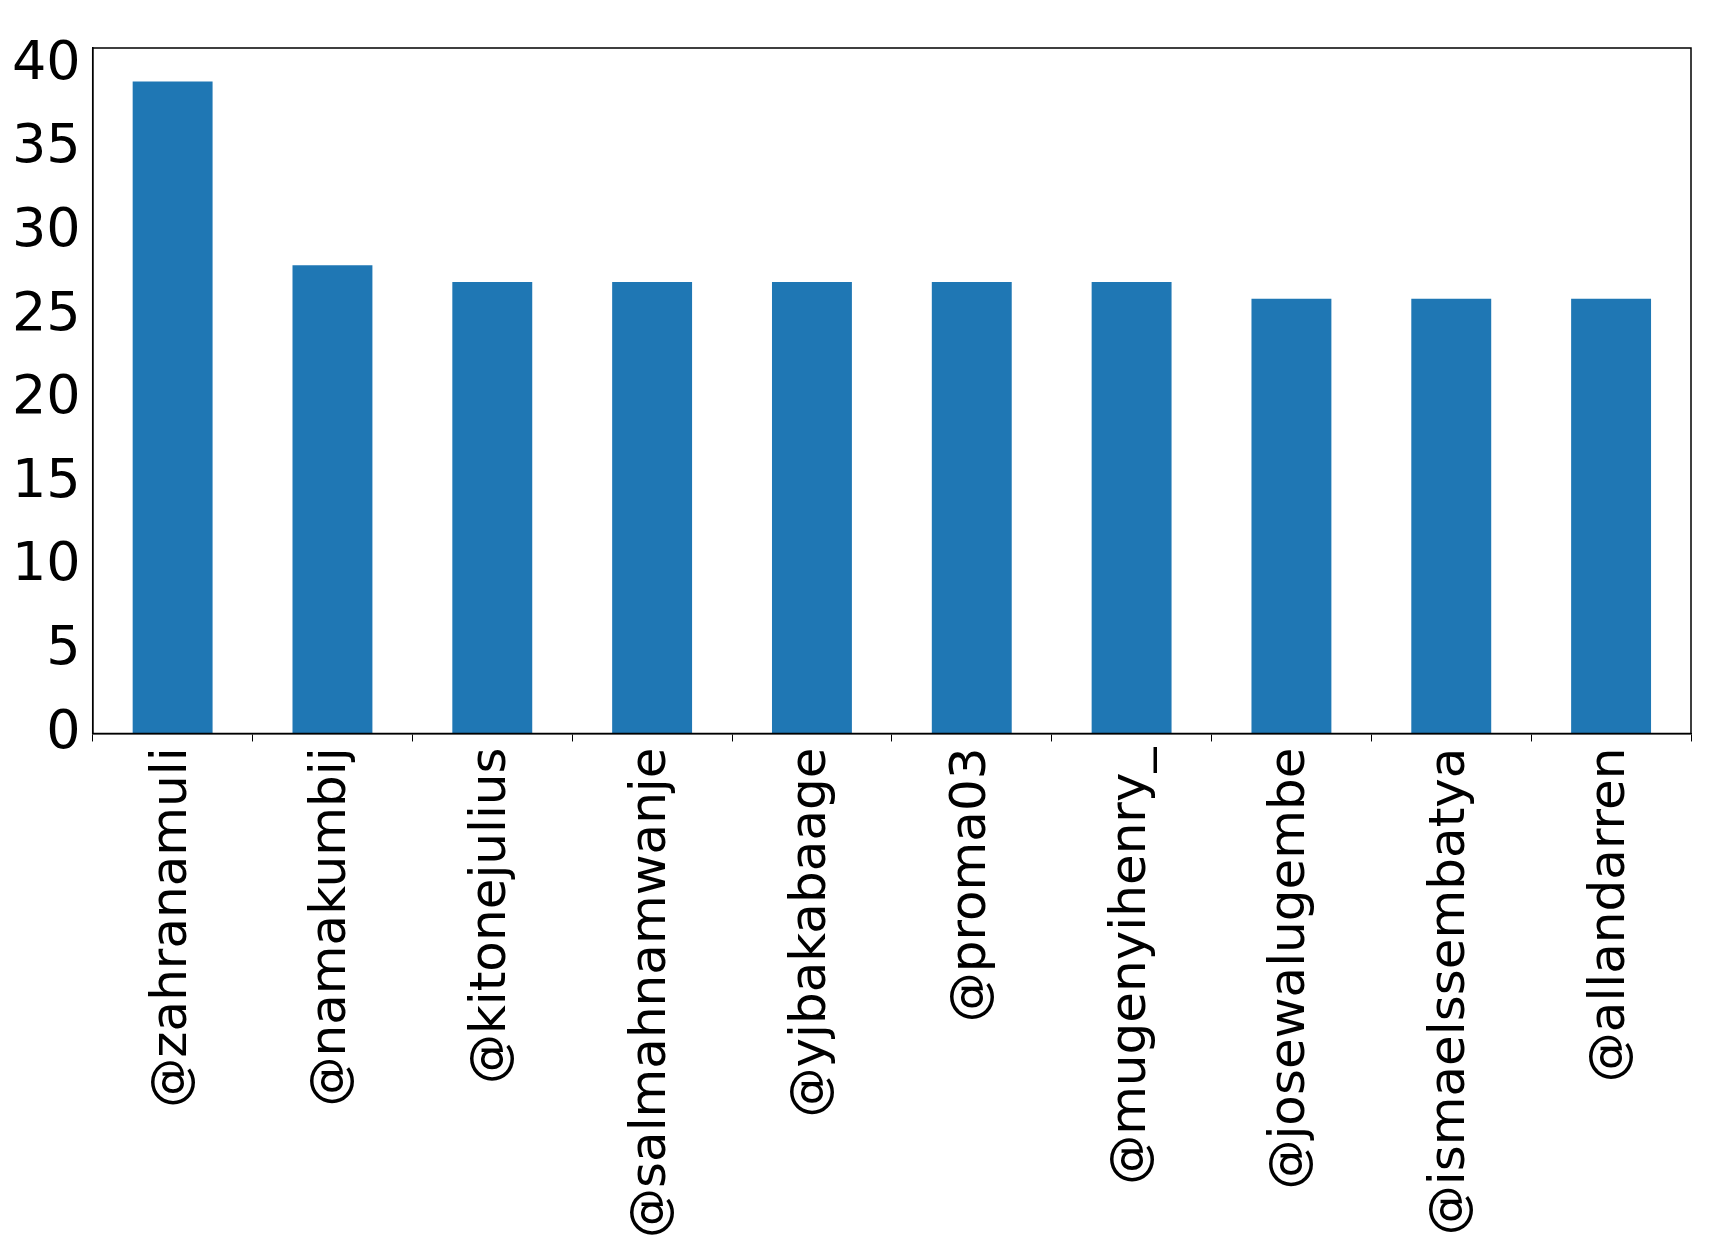 The height and width of the screenshot is (1252, 1719). I want to click on y-tick-label: 0, so click(63, 729).